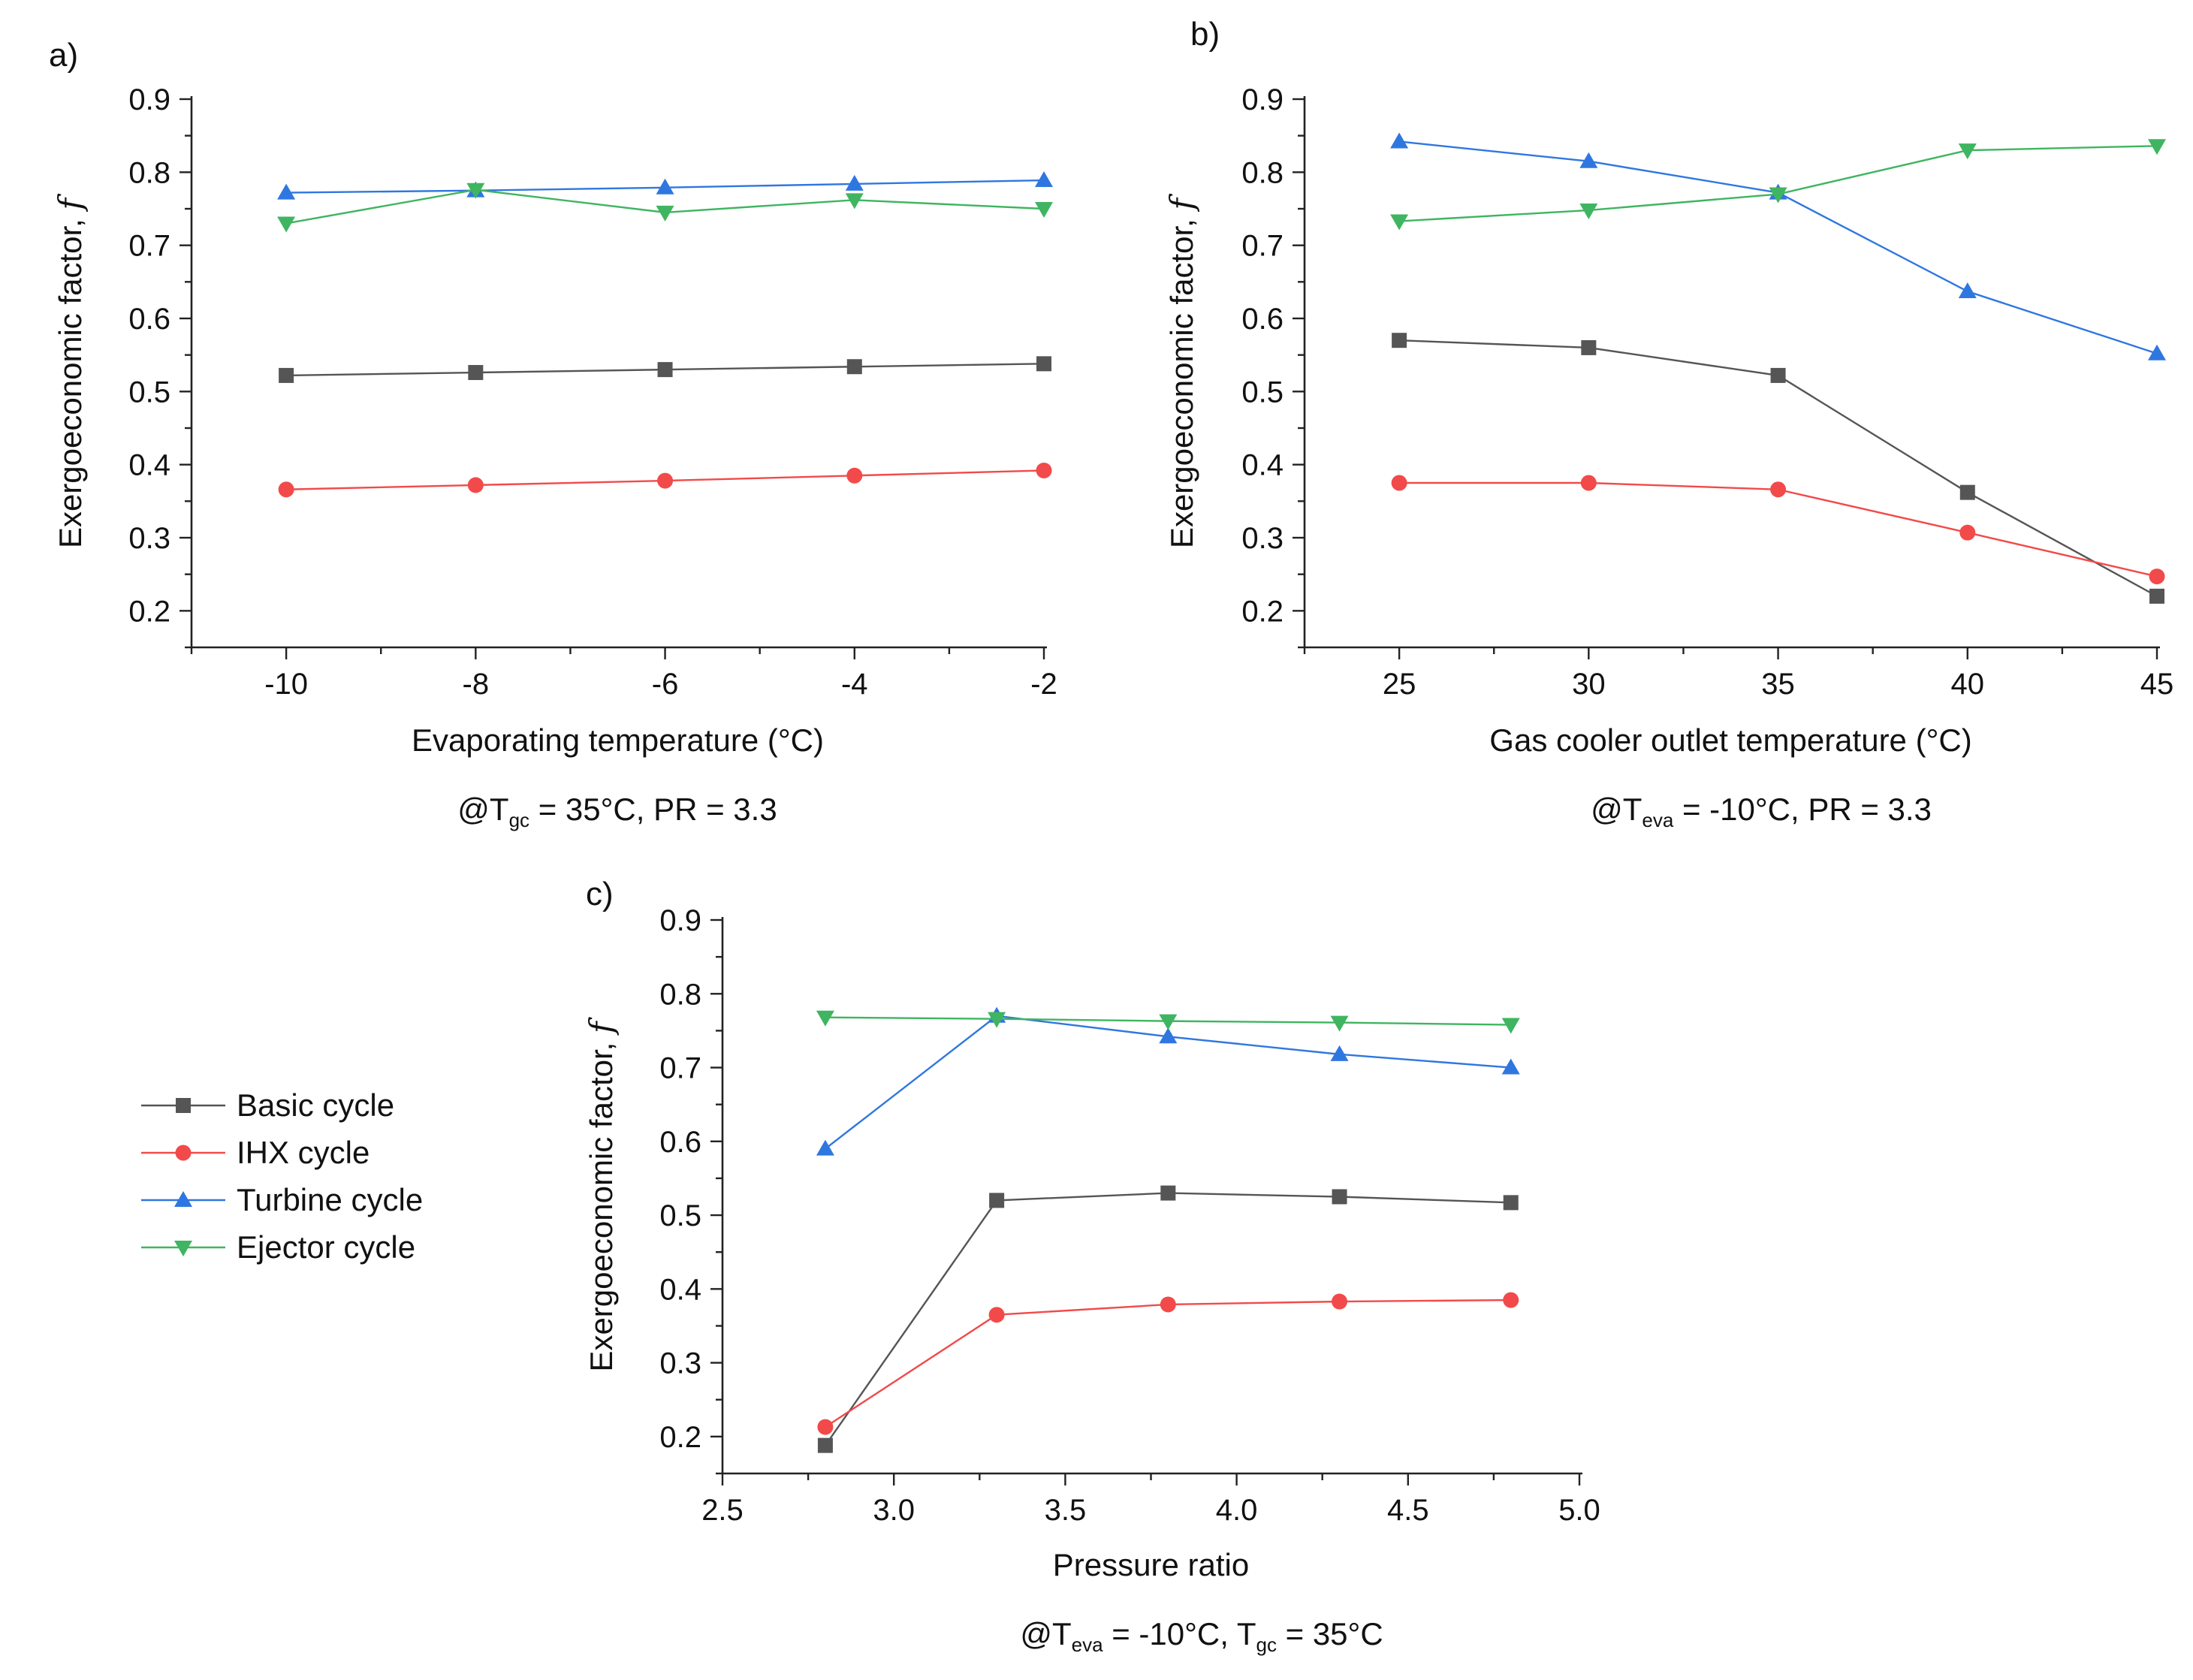 The width and height of the screenshot is (2193, 1680). Describe the element at coordinates (855, 684) in the screenshot. I see `x-tick-label: -4` at that location.